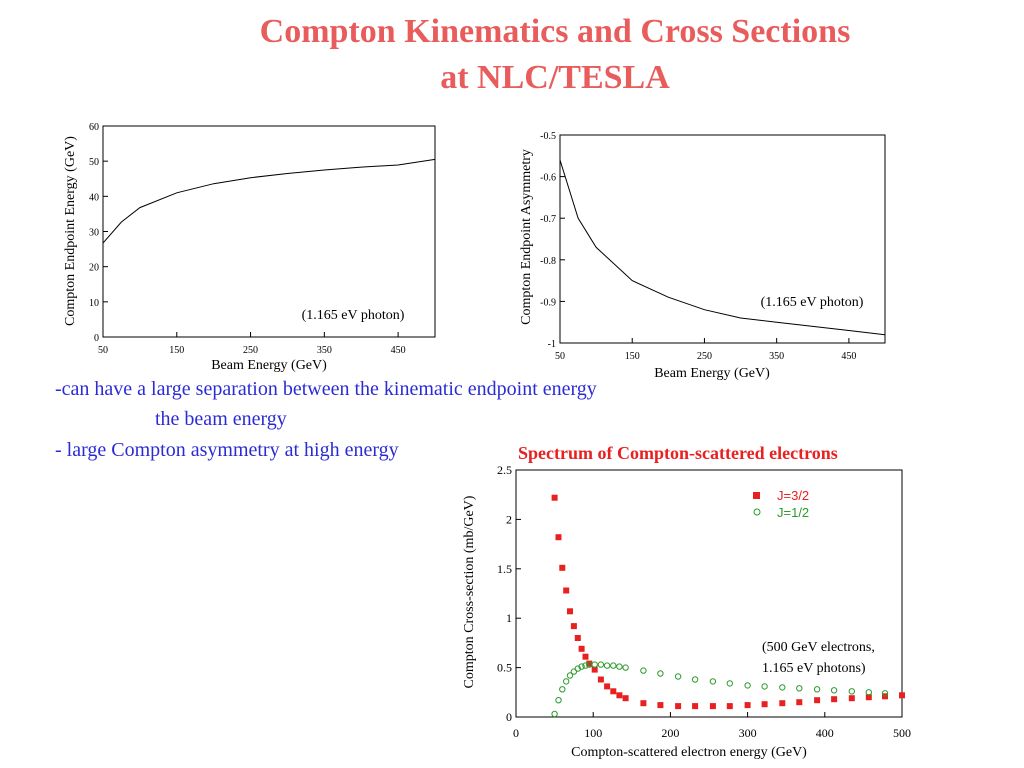 The width and height of the screenshot is (1024, 768). I want to click on electron-annotation-line2: 1.165 eV photons), so click(814, 668).